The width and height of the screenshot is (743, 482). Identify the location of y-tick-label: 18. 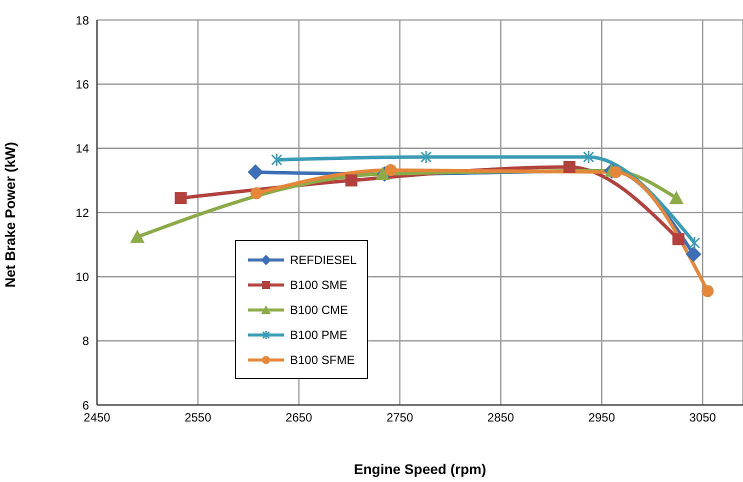
(83, 20).